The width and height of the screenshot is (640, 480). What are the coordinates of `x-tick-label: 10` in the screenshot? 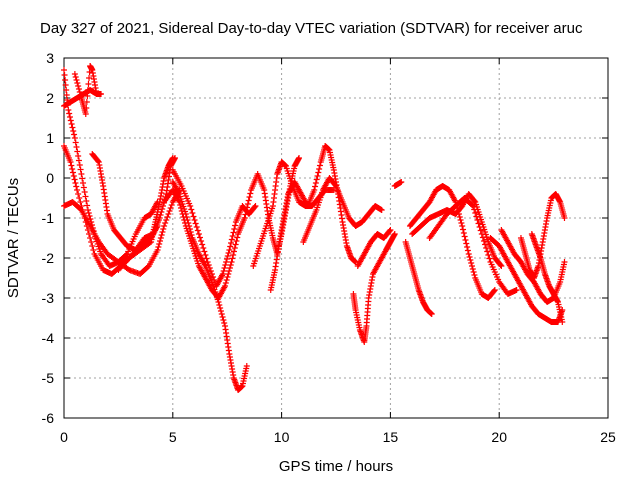 It's located at (282, 437).